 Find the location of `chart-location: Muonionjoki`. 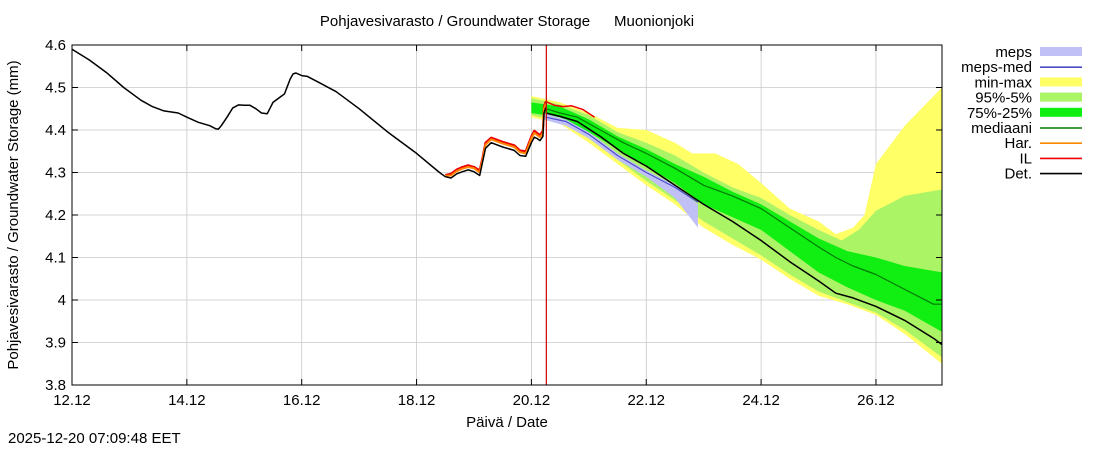

chart-location: Muonionjoki is located at coordinates (654, 21).